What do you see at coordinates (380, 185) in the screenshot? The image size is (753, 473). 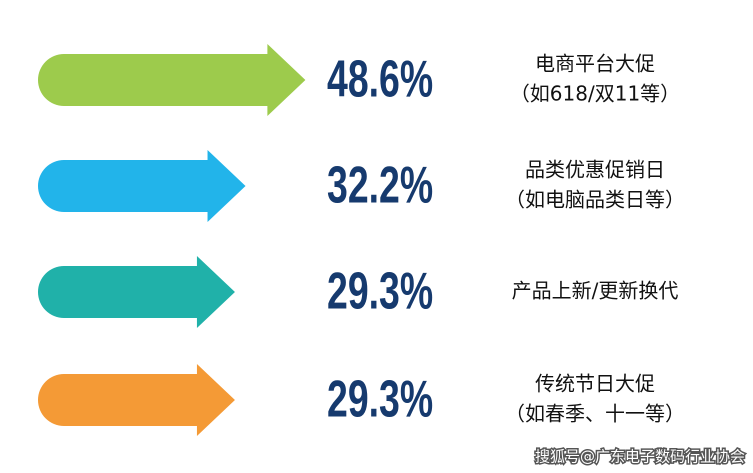 I see `value-label: 32.2%` at bounding box center [380, 185].